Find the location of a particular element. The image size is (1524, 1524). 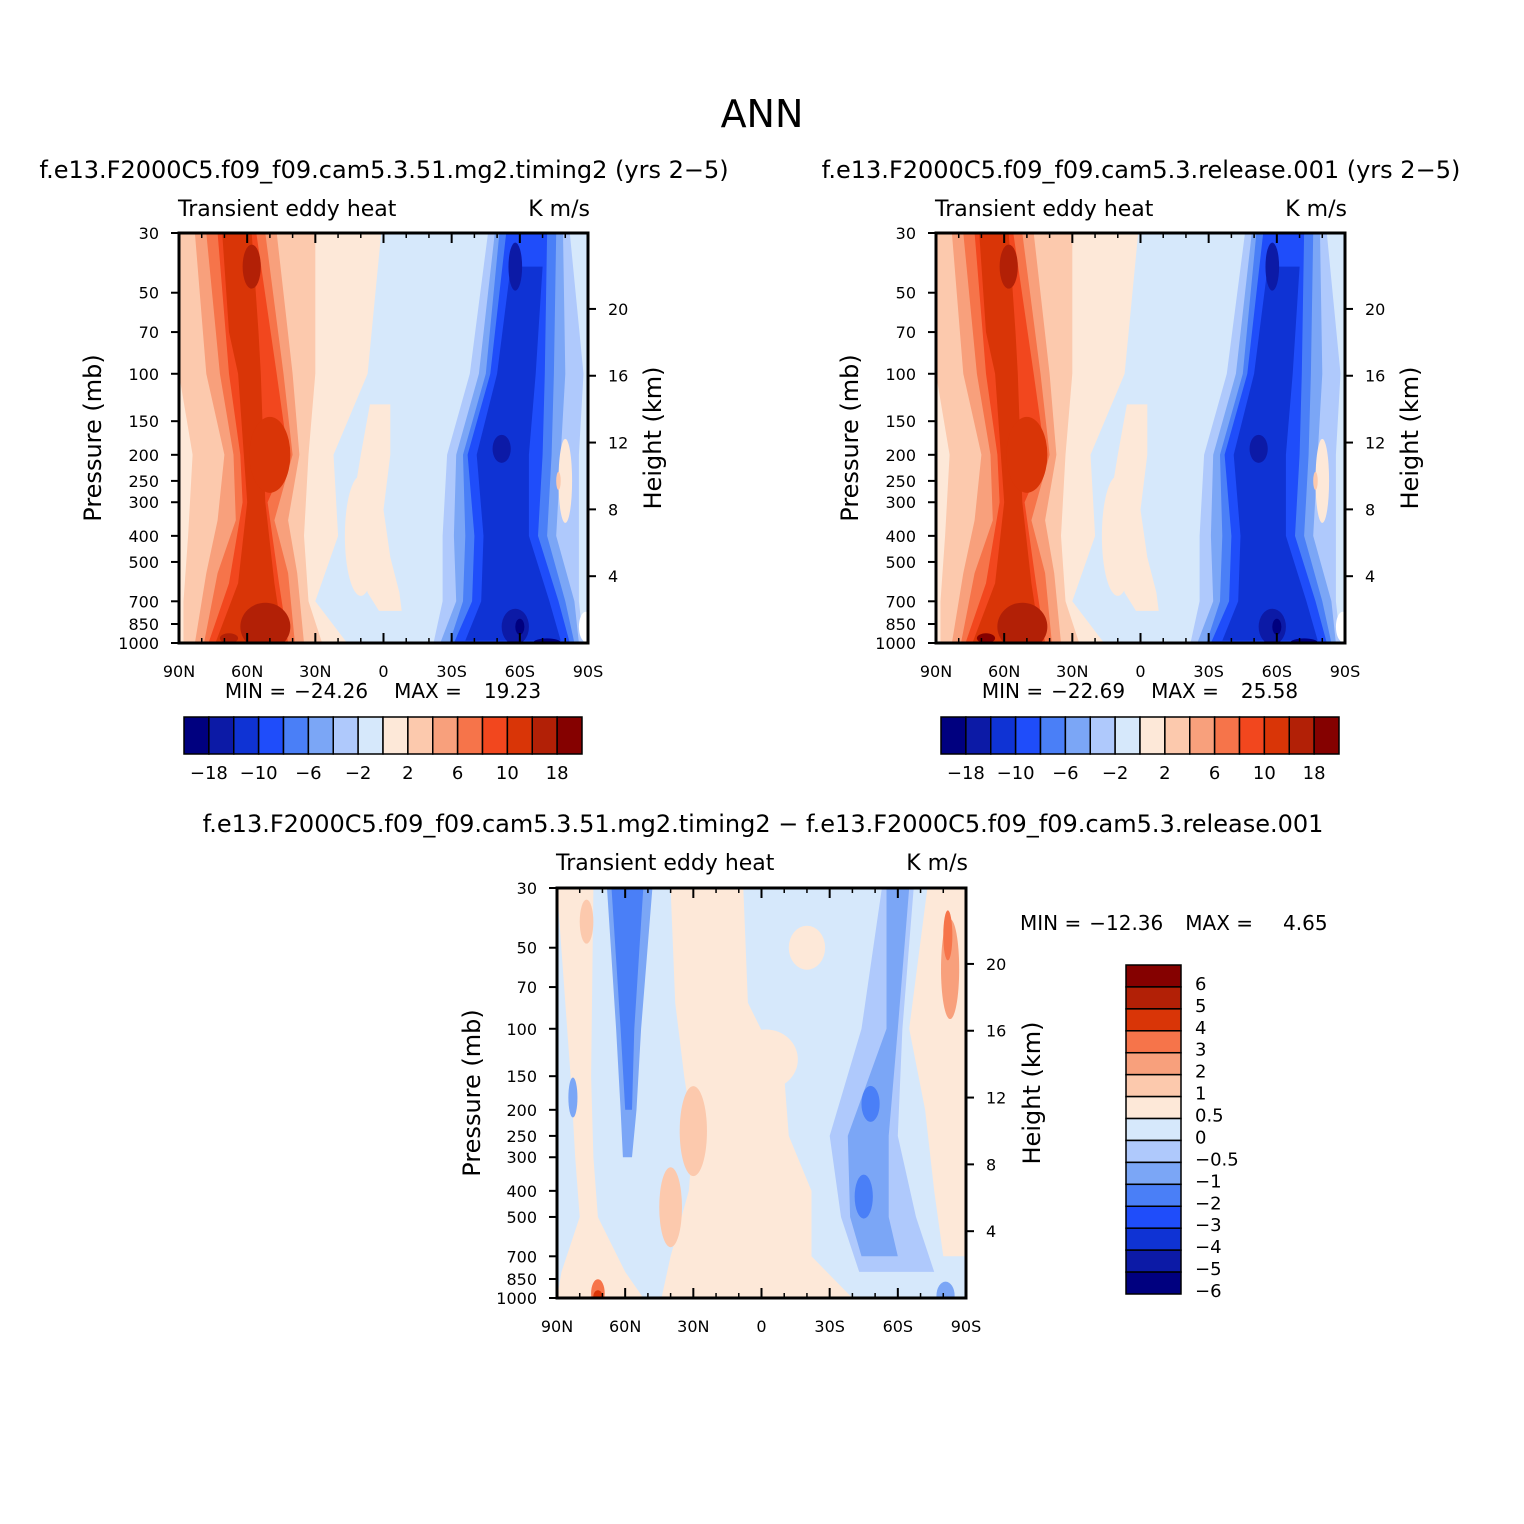

missing-data is located at coordinates (583, 626).